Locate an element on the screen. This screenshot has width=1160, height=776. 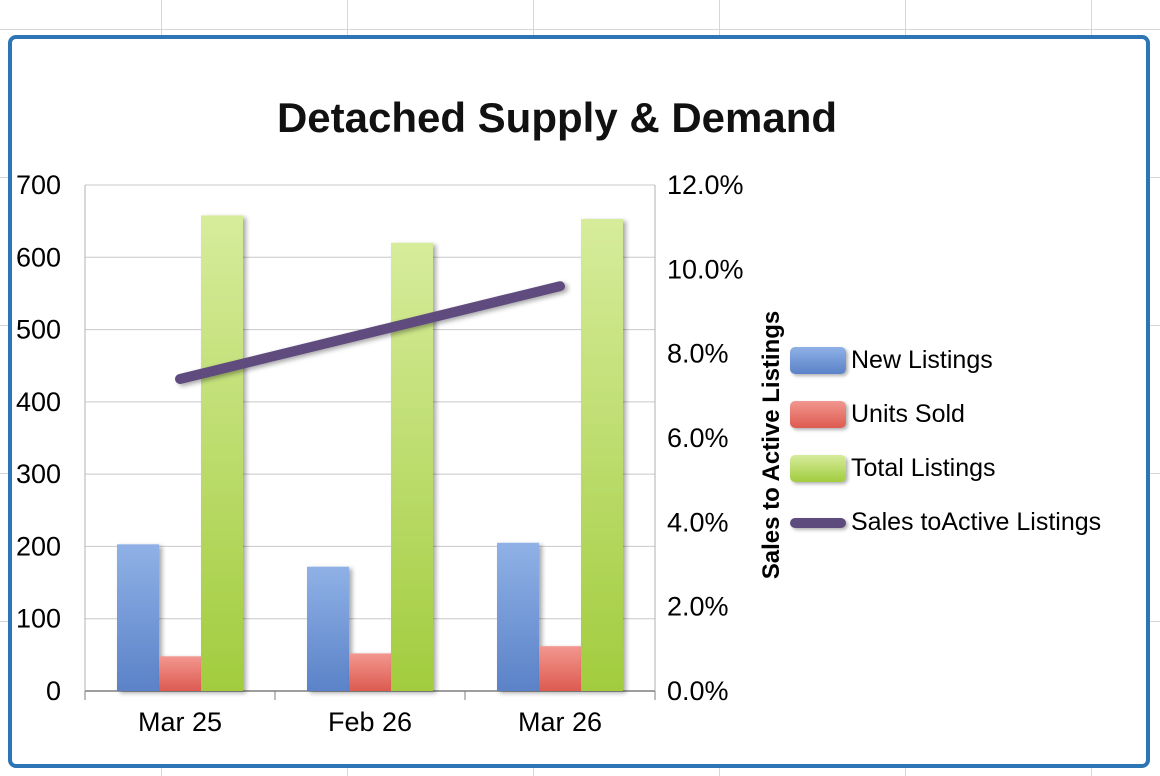
x-axis-label: Mar 26 is located at coordinates (560, 722).